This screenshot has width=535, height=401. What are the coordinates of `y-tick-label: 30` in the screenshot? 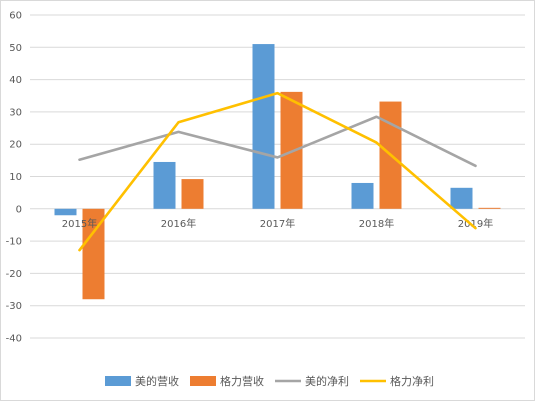 It's located at (15, 112).